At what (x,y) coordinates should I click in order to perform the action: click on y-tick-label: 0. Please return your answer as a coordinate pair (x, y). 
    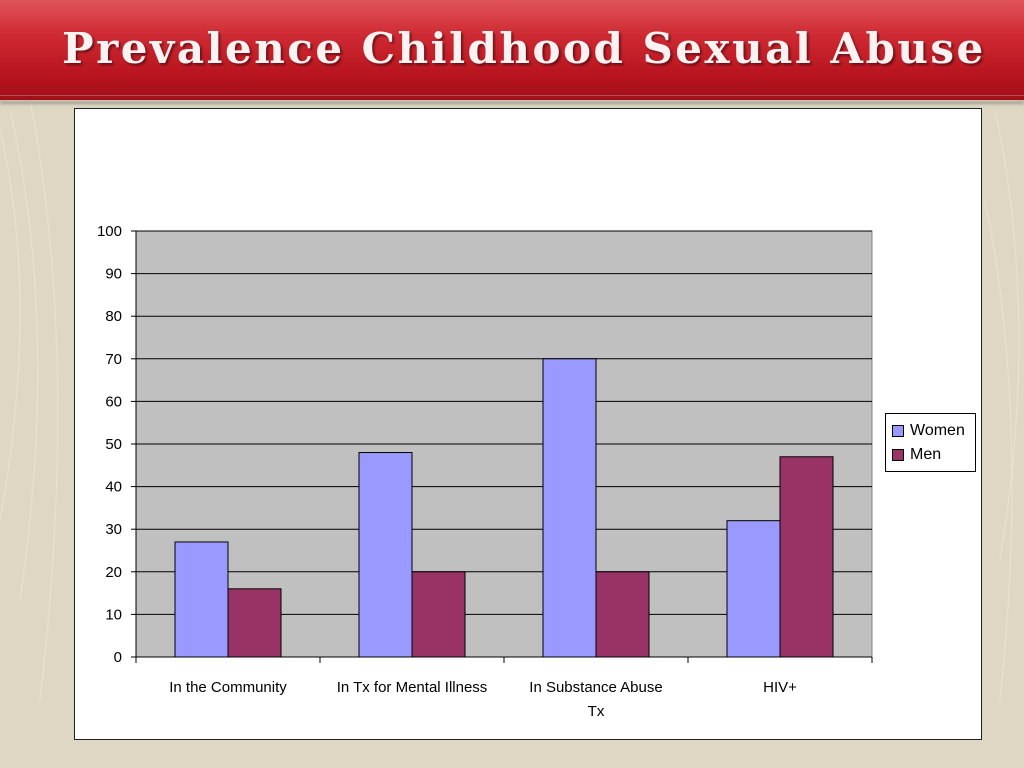
    Looking at the image, I should click on (118, 657).